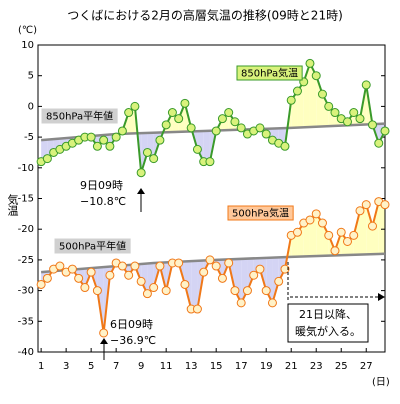  What do you see at coordinates (26, 291) in the screenshot?
I see `y-tick-label: -30` at bounding box center [26, 291].